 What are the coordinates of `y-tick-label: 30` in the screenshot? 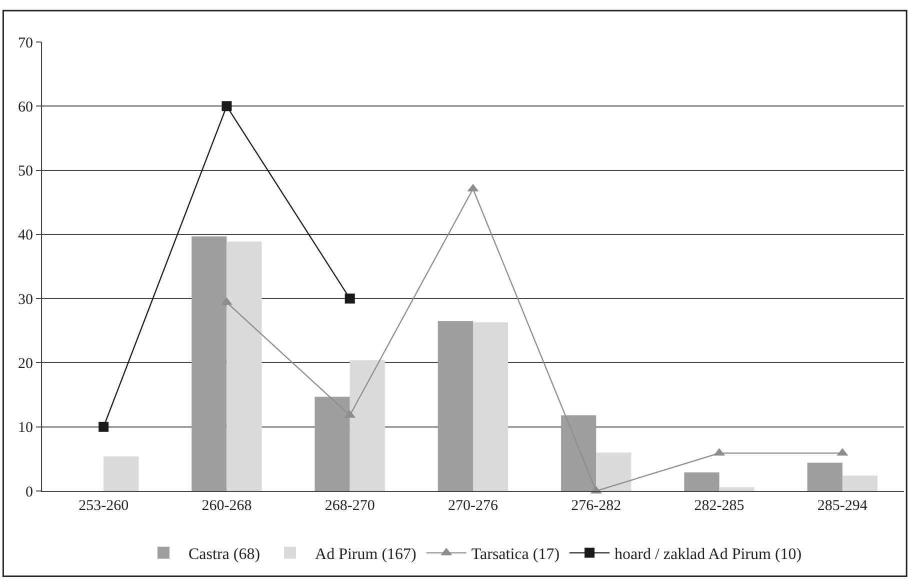 It's located at (25, 300).